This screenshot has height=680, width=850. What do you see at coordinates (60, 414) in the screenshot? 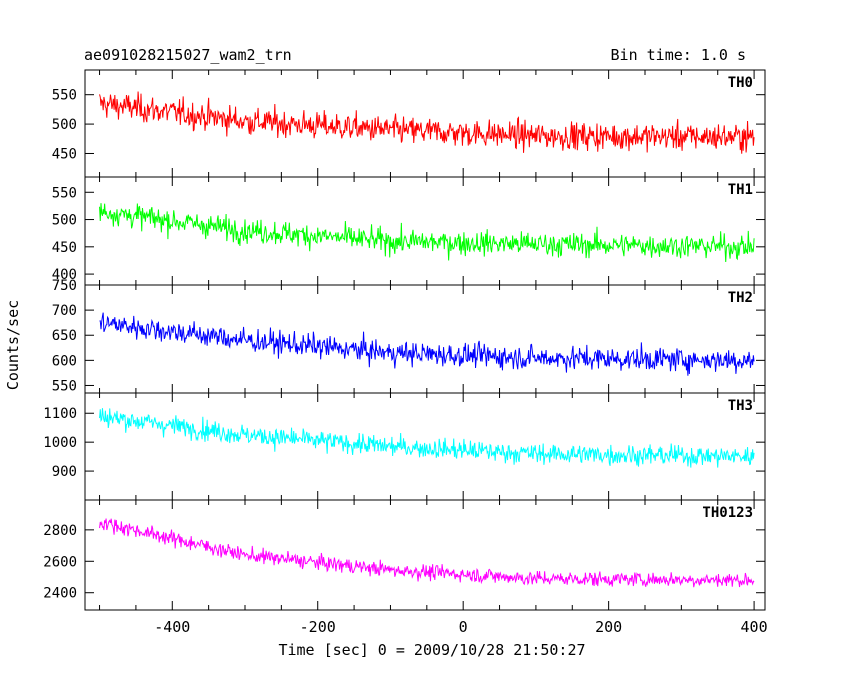
I see `y-tick-label: 1100` at bounding box center [60, 414].